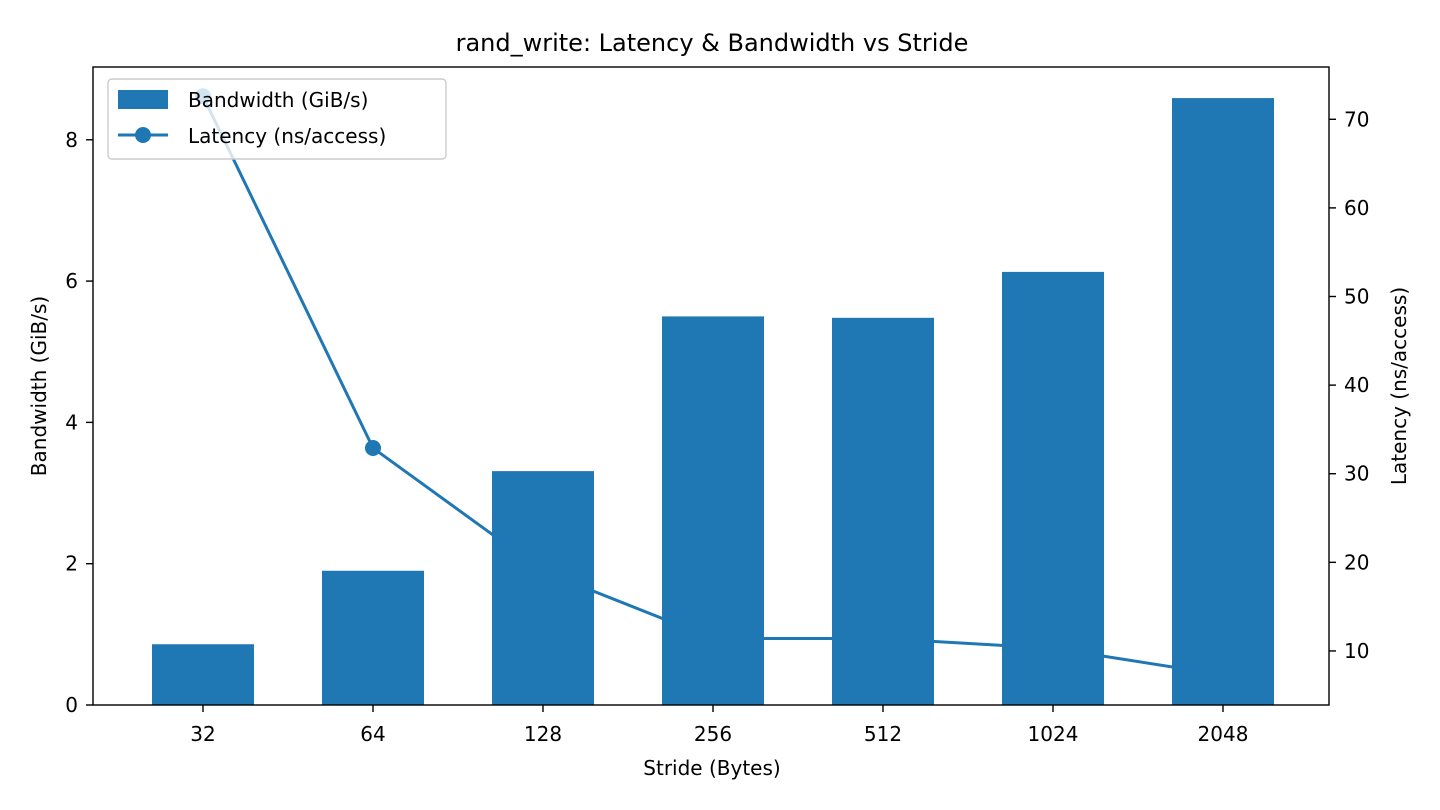  I want to click on x-tick-label: 32, so click(202, 734).